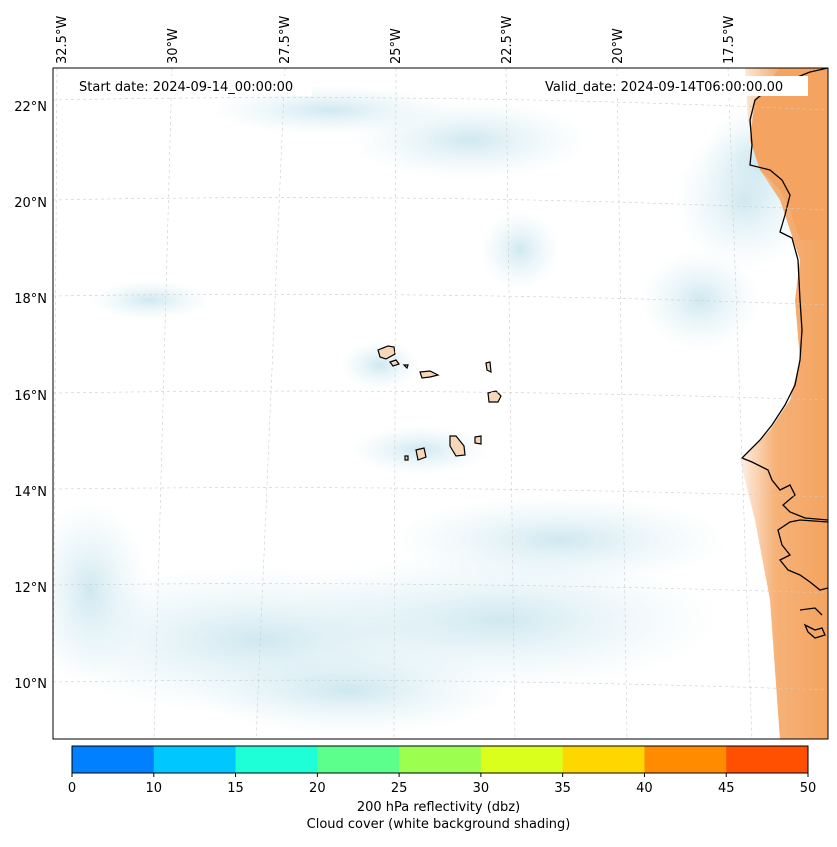  Describe the element at coordinates (729, 40) in the screenshot. I see `lon-label: 17.5°W` at that location.